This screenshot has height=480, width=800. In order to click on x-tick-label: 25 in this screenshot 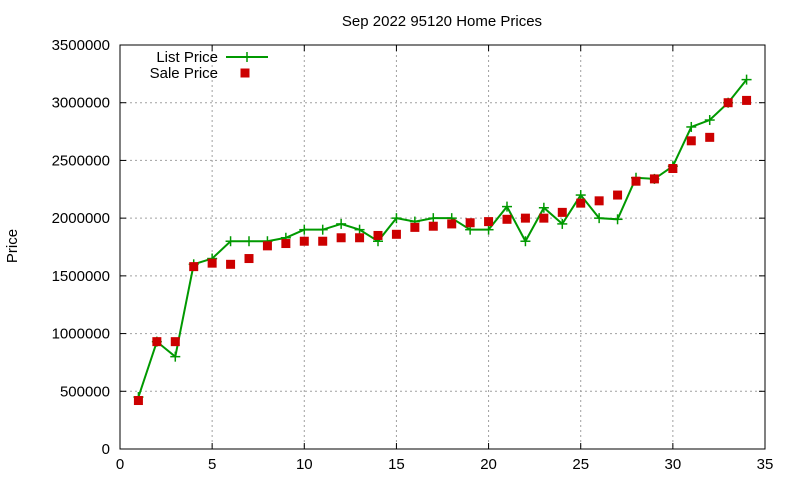, I will do `click(580, 464)`.